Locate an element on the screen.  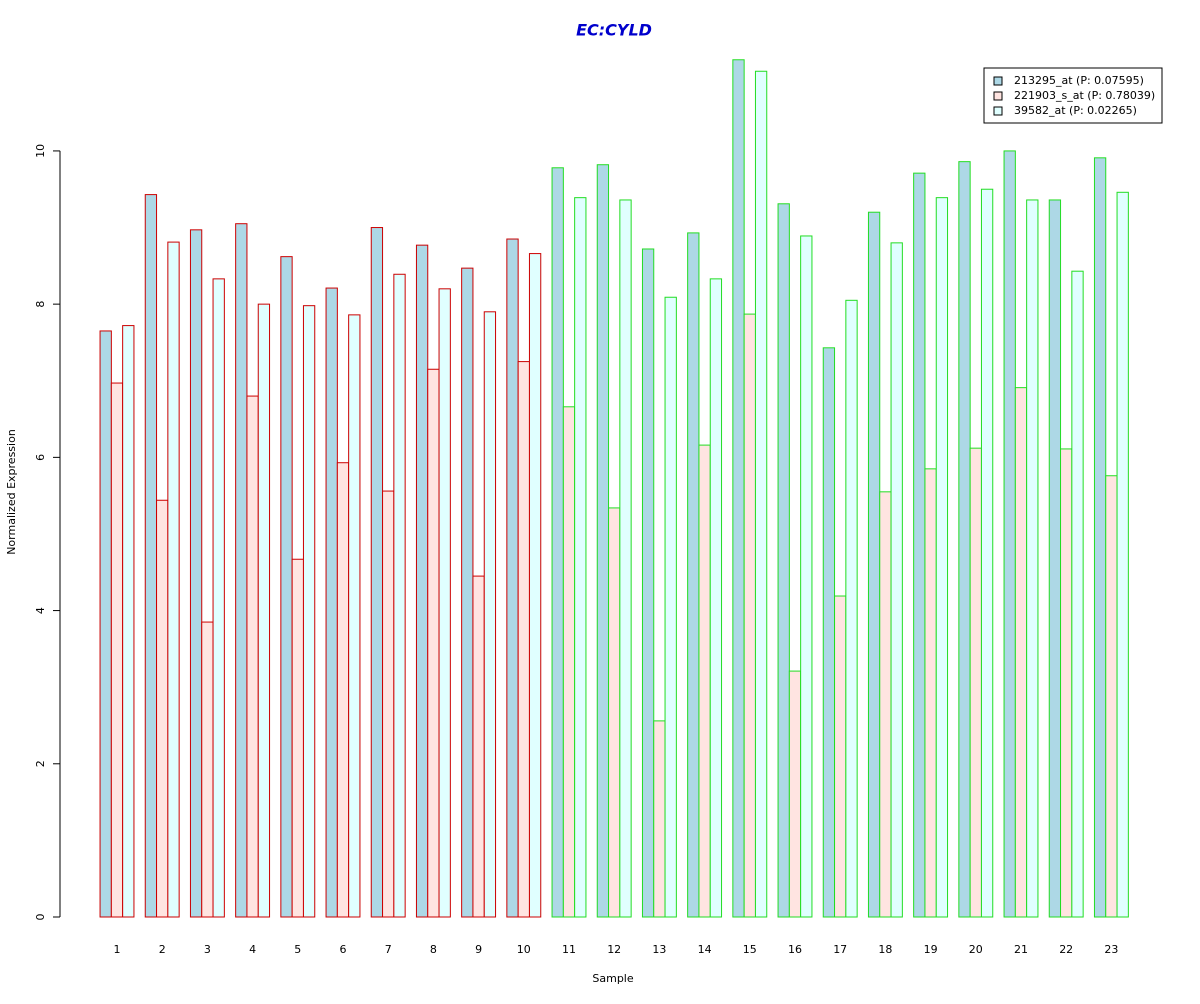
x-tick-label: 18 is located at coordinates (885, 949).